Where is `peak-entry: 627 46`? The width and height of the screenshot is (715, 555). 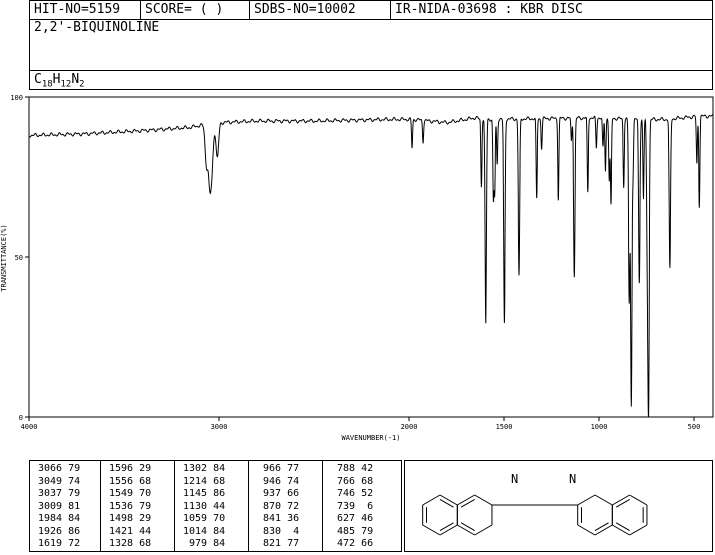 peak-entry: 627 46 is located at coordinates (352, 518).